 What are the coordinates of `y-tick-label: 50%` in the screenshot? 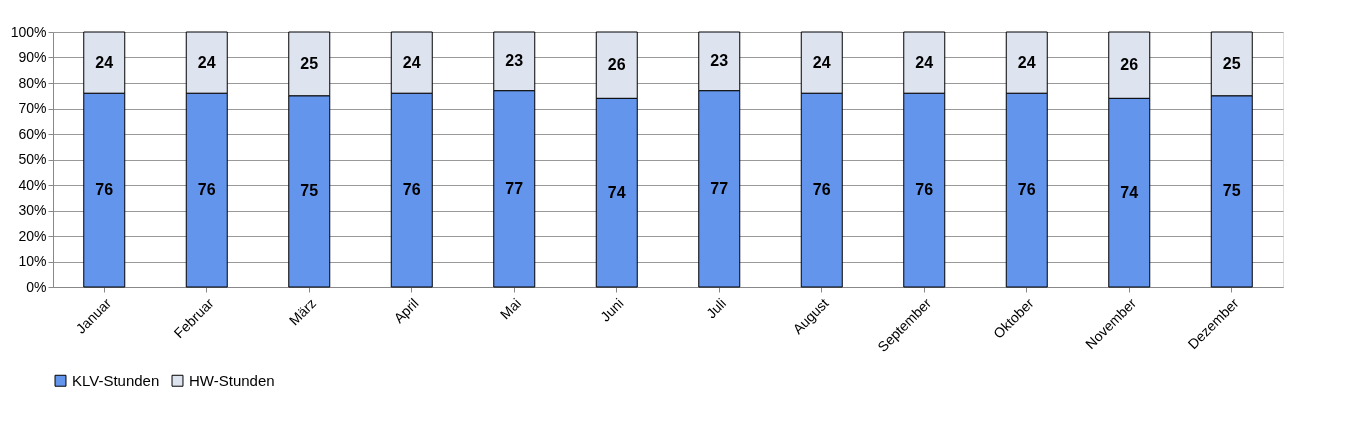 It's located at (32, 159).